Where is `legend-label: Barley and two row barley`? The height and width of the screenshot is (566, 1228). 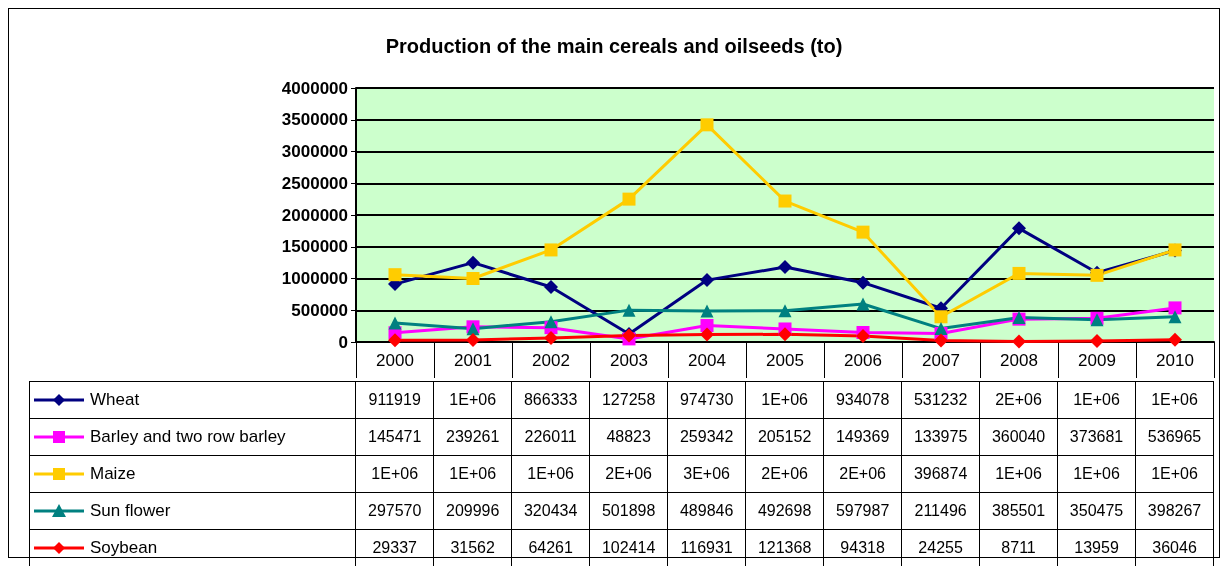 legend-label: Barley and two row barley is located at coordinates (188, 437).